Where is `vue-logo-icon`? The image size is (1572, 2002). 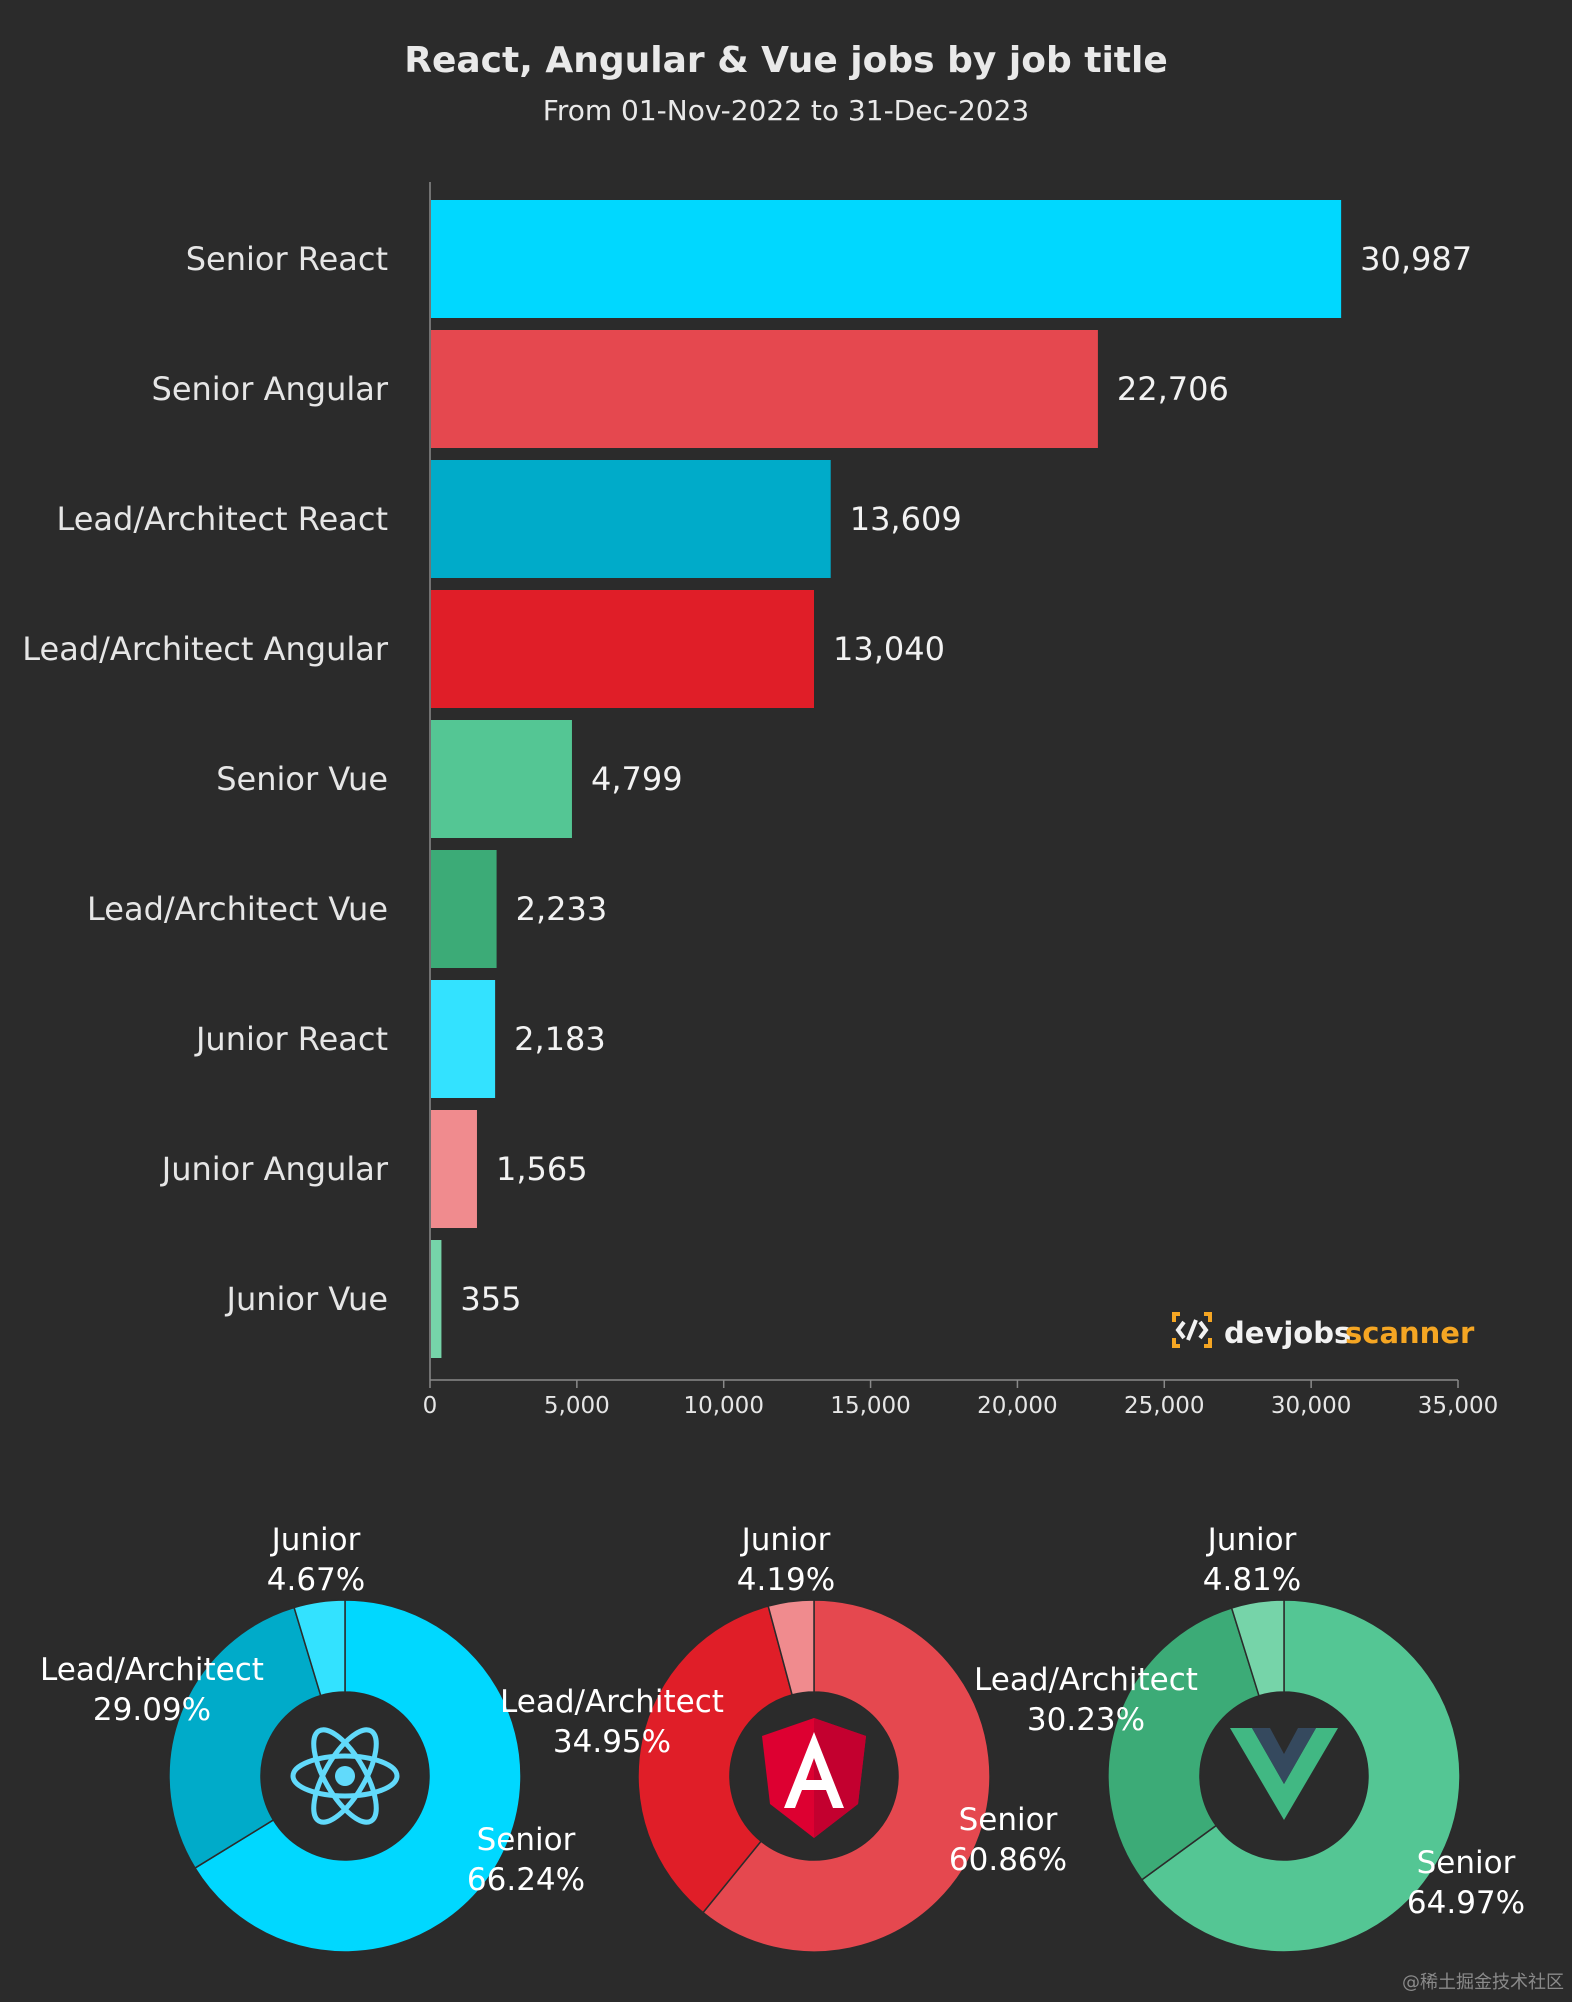 vue-logo-icon is located at coordinates (1284, 1774).